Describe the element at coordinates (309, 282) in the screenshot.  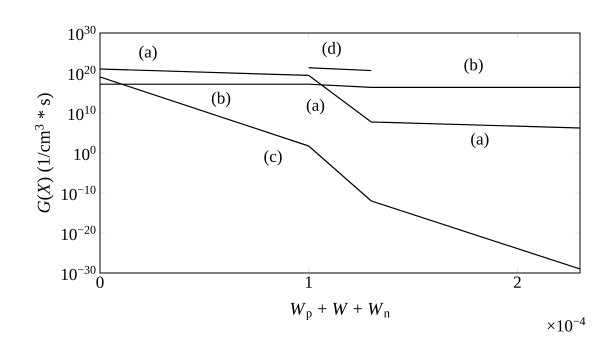
I see `x-tick-label: 1` at that location.